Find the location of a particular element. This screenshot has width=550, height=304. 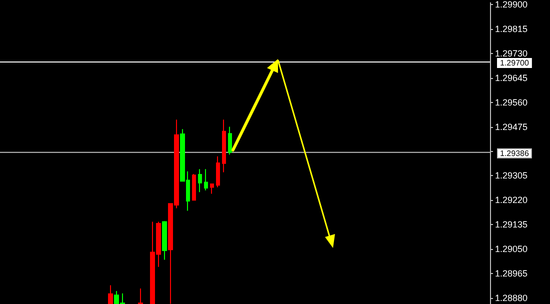

ref-line-label: 1.29386 is located at coordinates (515, 153).